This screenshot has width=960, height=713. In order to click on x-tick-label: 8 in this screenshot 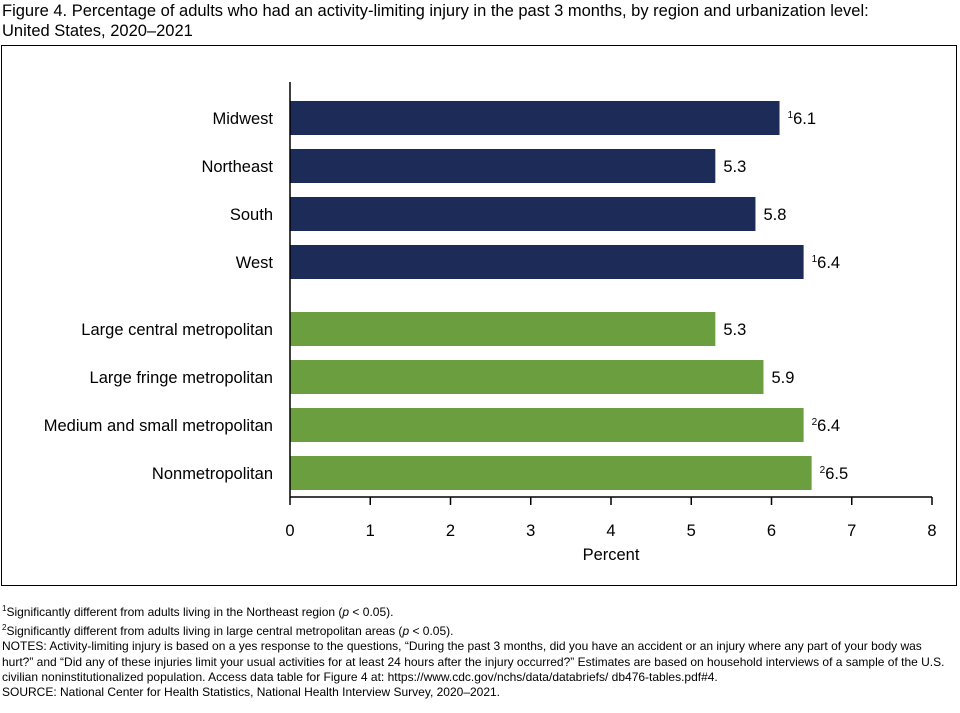, I will do `click(931, 531)`.